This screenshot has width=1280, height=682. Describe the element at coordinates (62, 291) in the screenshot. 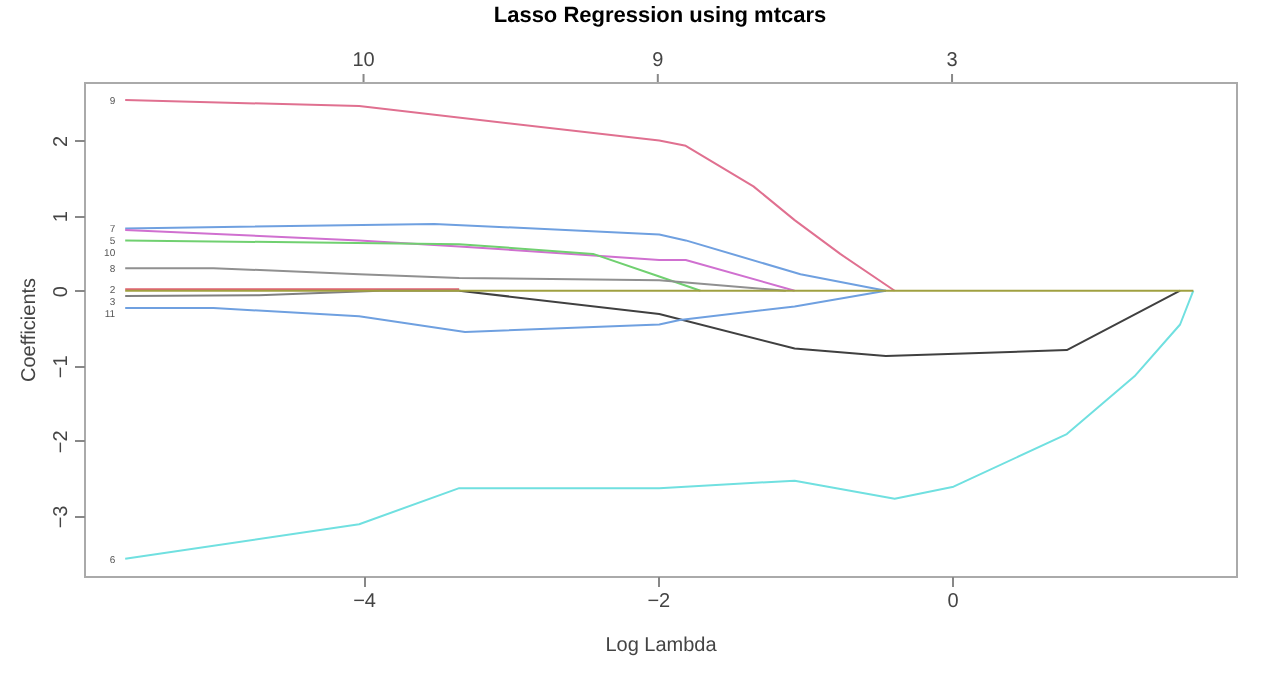

I see `y-tick-label: 0` at that location.